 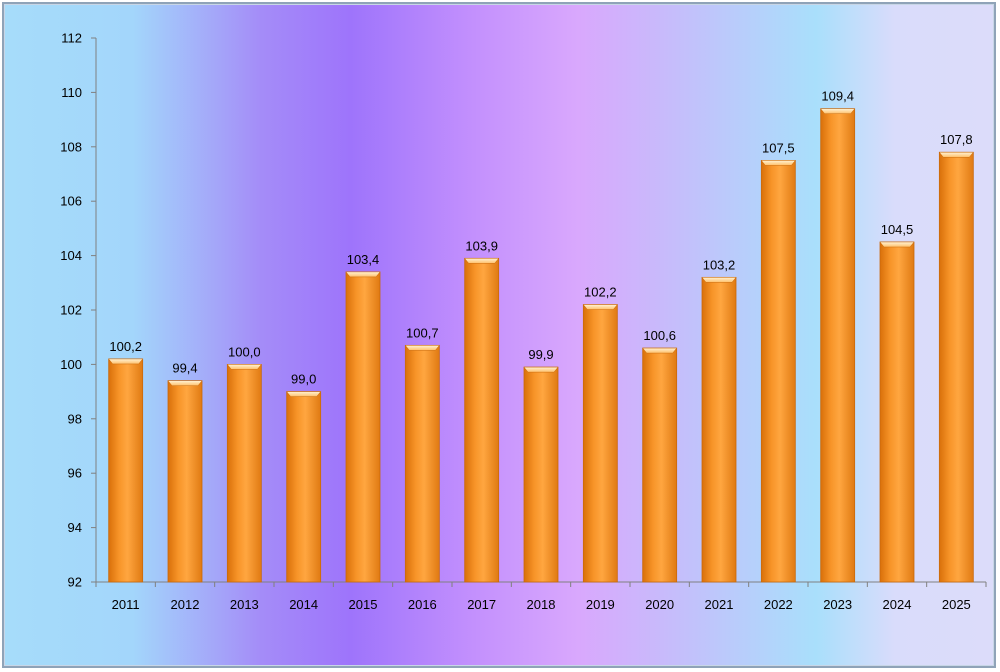 I want to click on x-tick-label: 2019, so click(x=600, y=604).